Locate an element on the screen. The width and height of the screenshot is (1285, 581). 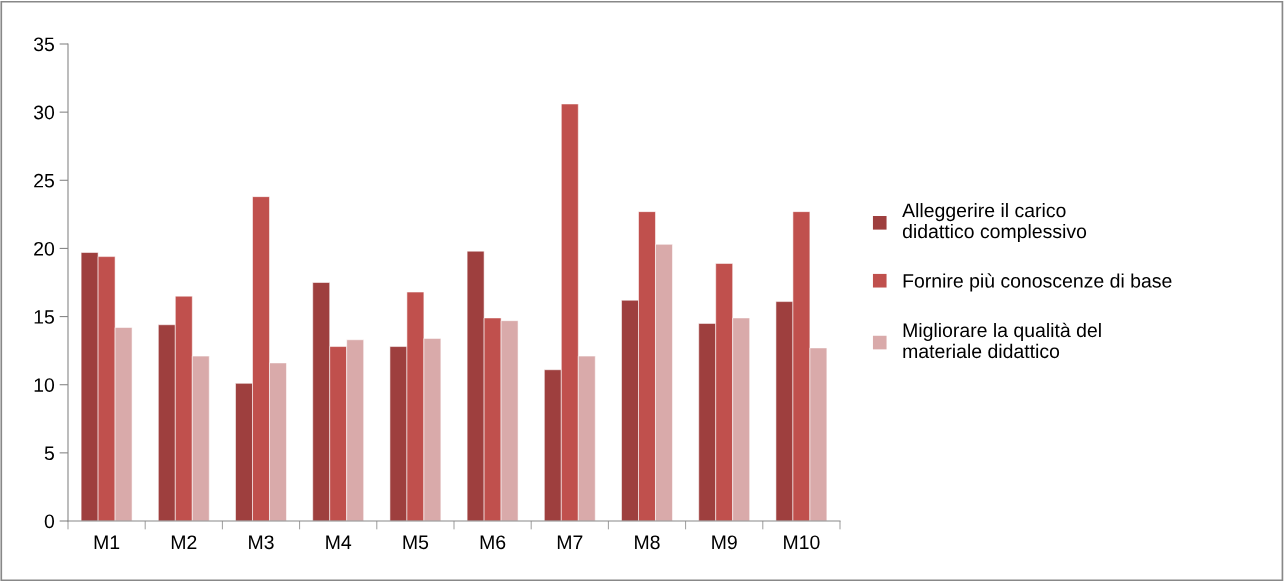
x-tick-label: M8 is located at coordinates (647, 542).